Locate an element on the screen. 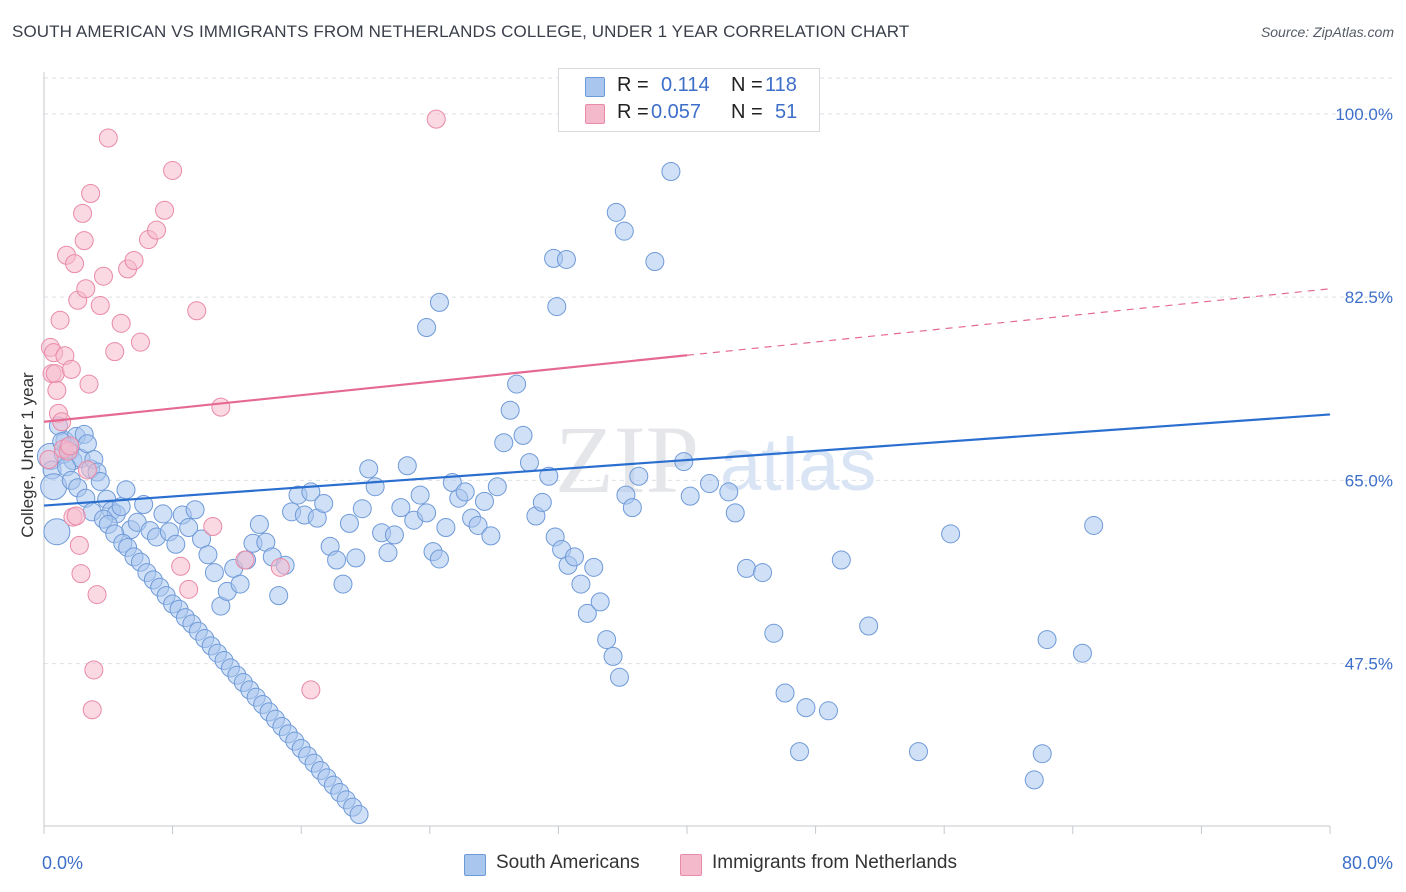 The height and width of the screenshot is (892, 1406). legend-n-value: 51 is located at coordinates (786, 112).